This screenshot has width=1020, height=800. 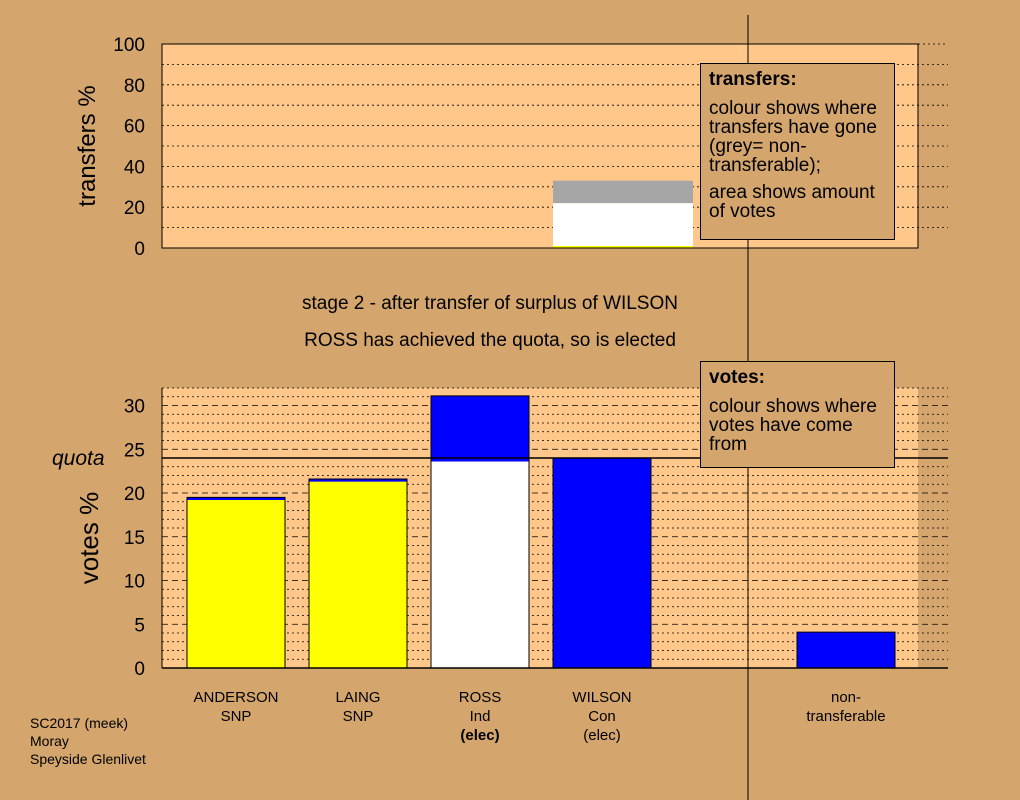 I want to click on category-name-label: non-, so click(x=846, y=697).